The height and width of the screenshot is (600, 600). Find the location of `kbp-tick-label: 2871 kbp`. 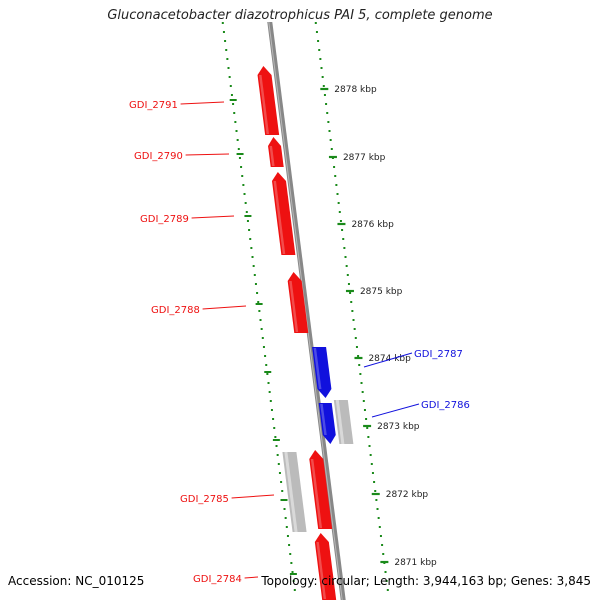

kbp-tick-label: 2871 kbp is located at coordinates (415, 563).